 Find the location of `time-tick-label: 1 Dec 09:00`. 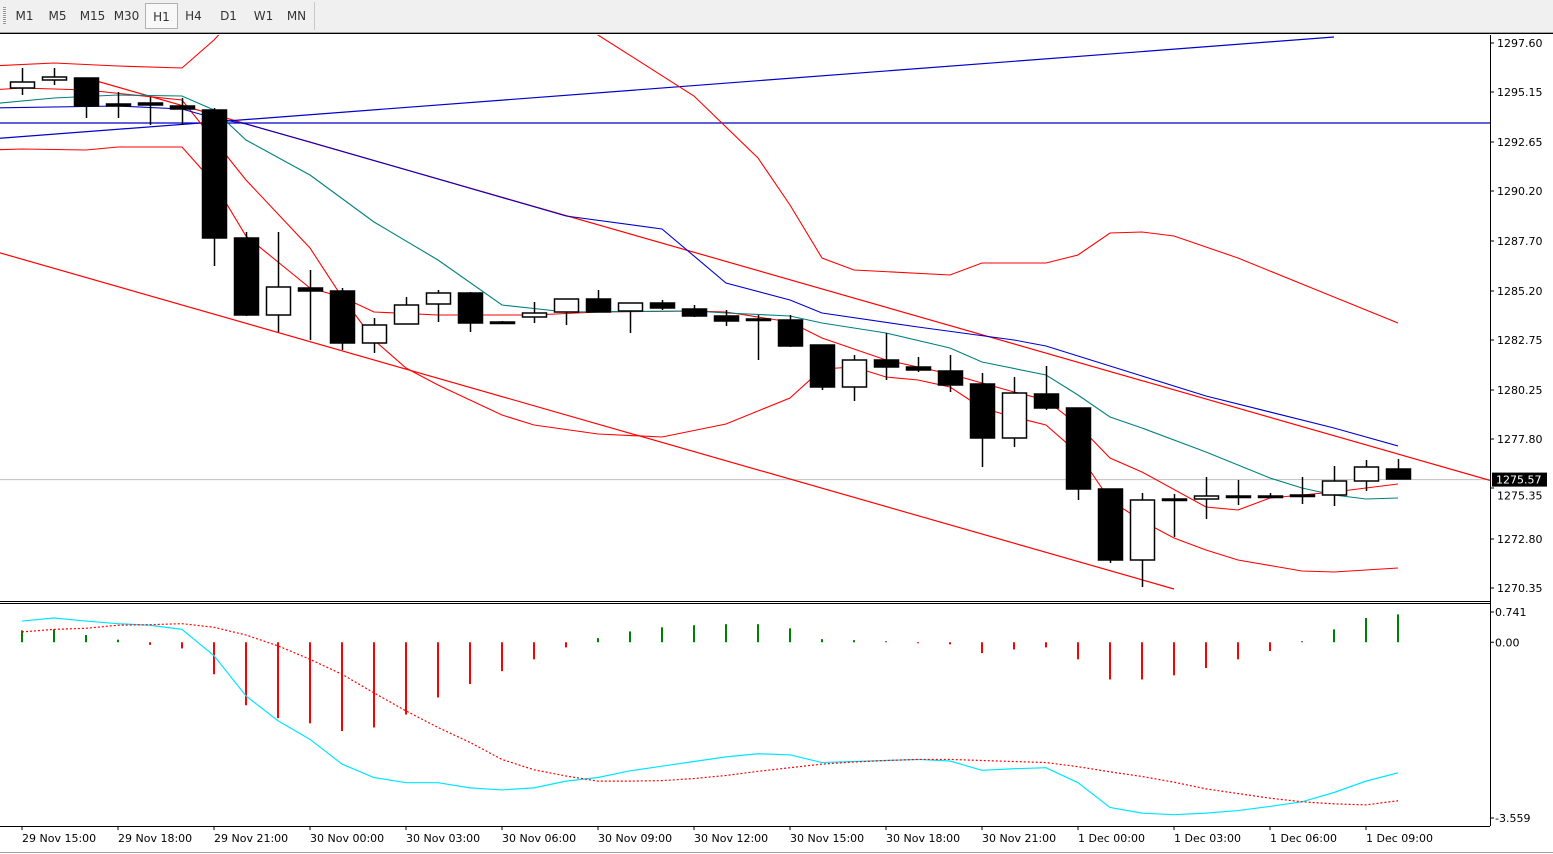

time-tick-label: 1 Dec 09:00 is located at coordinates (1399, 838).